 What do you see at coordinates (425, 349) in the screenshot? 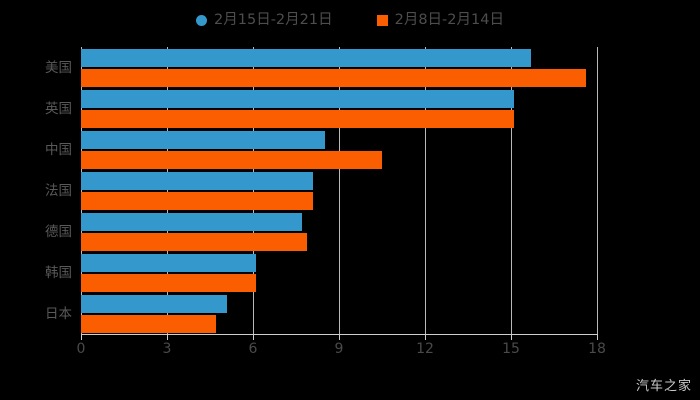
I see `x-tick-label: 12` at bounding box center [425, 349].